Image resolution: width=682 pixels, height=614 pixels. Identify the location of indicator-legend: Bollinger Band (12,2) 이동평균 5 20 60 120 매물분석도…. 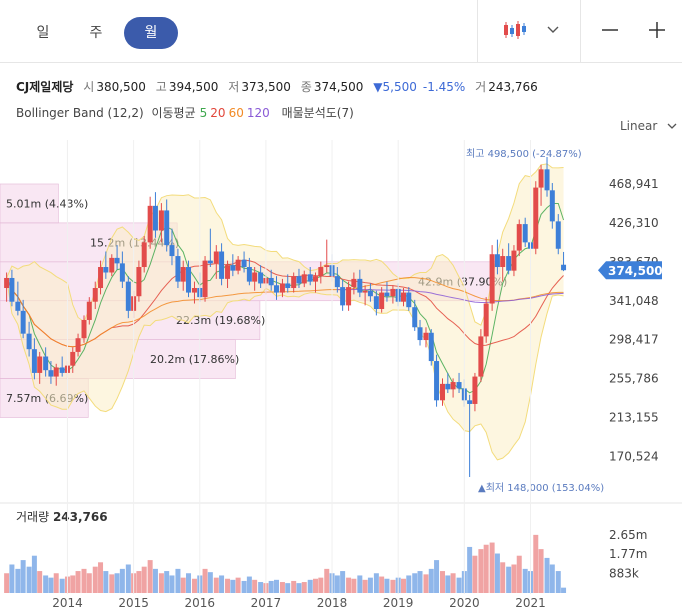
(187, 112).